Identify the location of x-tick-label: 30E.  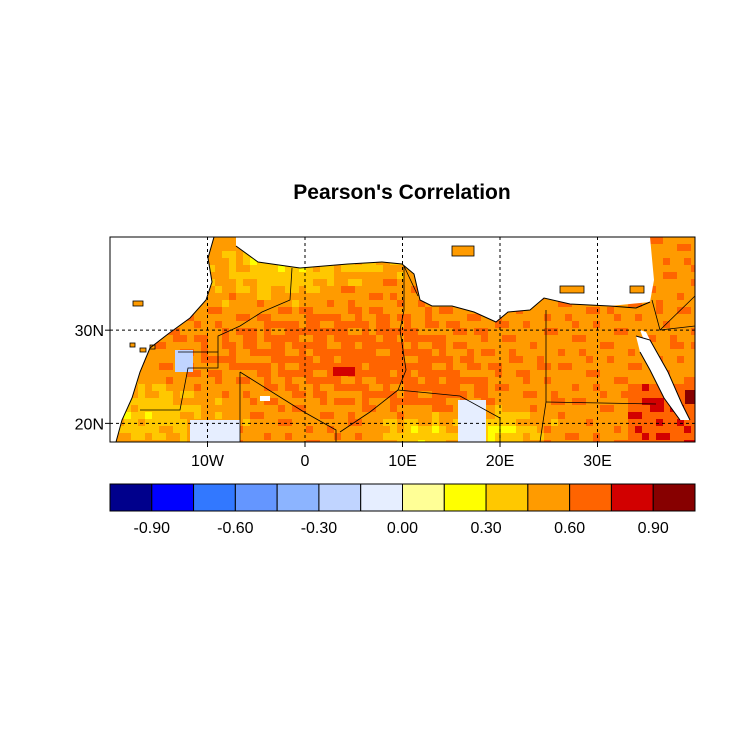
(597, 461).